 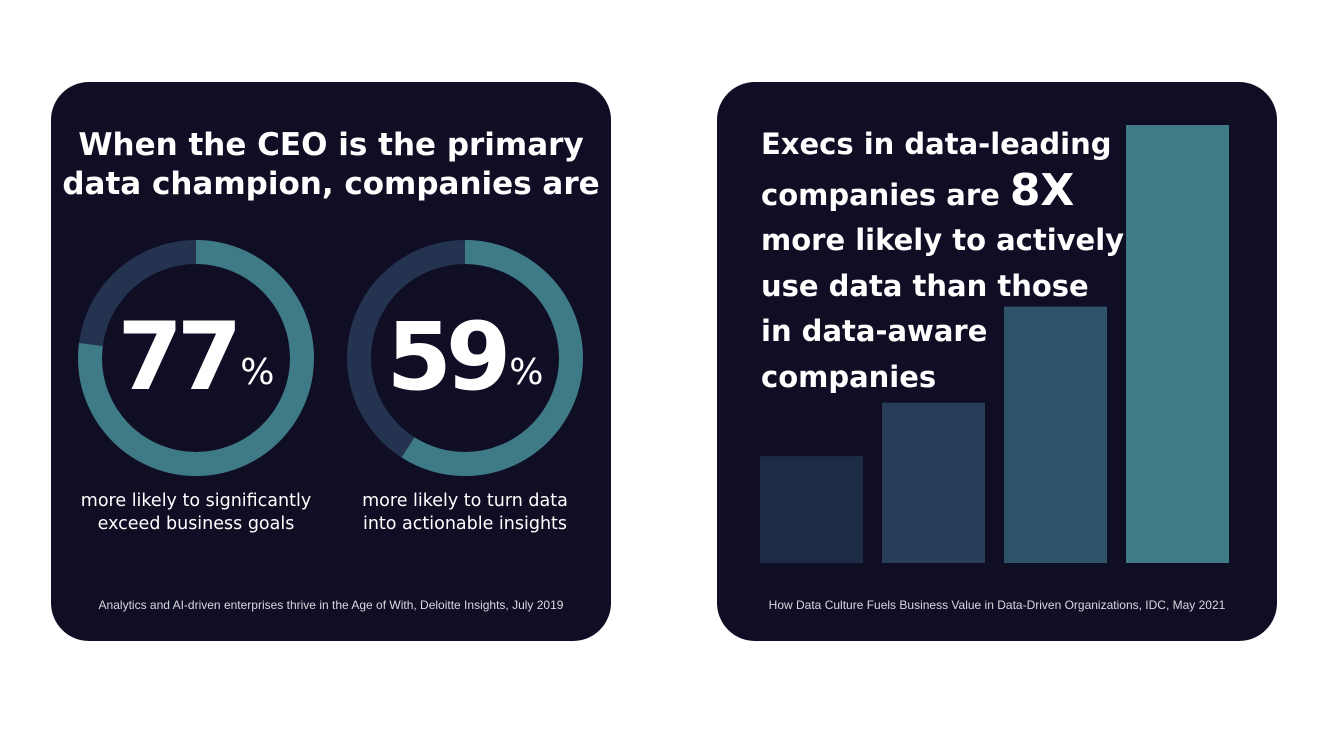 I want to click on donut-2-fill, so click(x=465, y=358).